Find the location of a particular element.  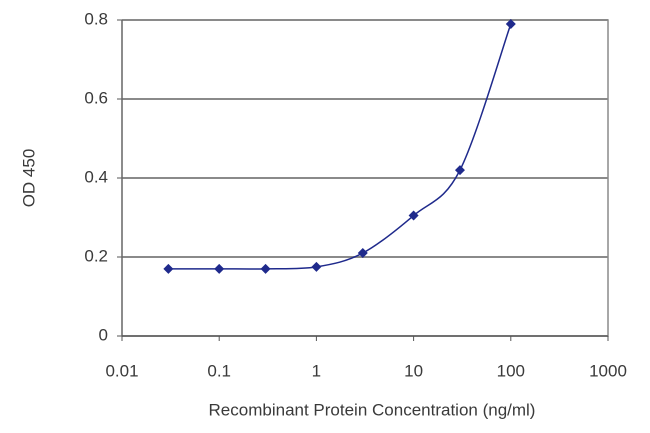

y-tick-label: 0.4 is located at coordinates (96, 176).